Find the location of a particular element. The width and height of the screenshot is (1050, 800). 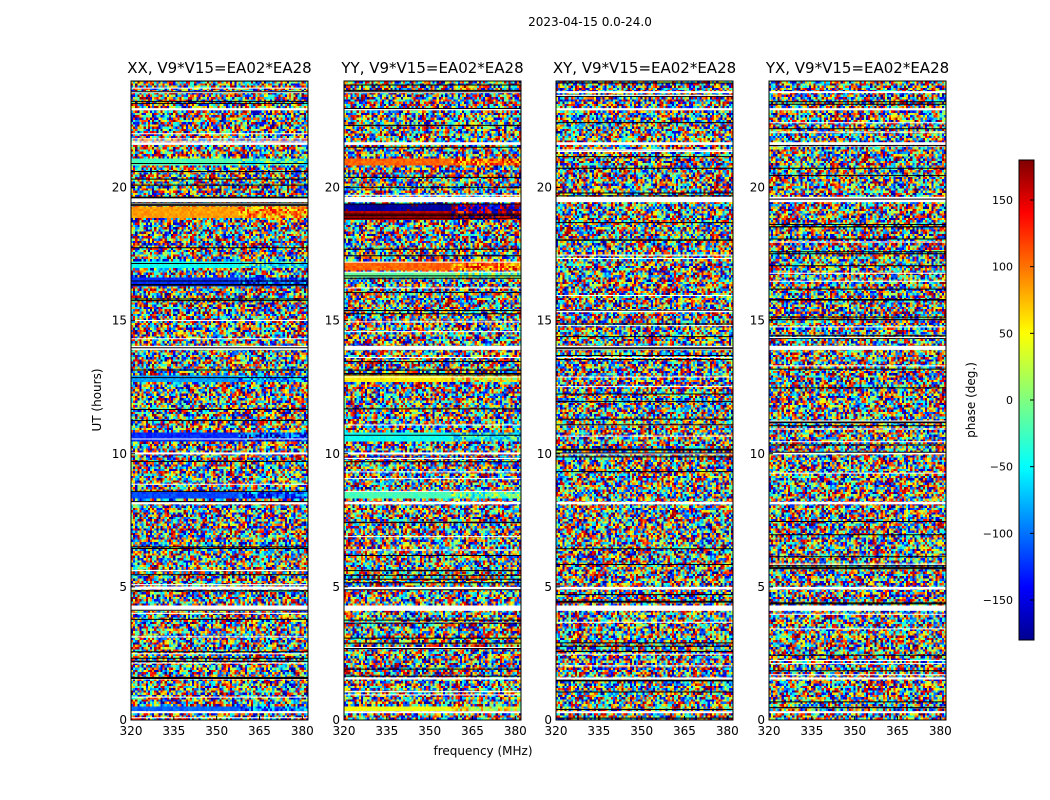

colorbar-label: phase (deg.) is located at coordinates (971, 400).